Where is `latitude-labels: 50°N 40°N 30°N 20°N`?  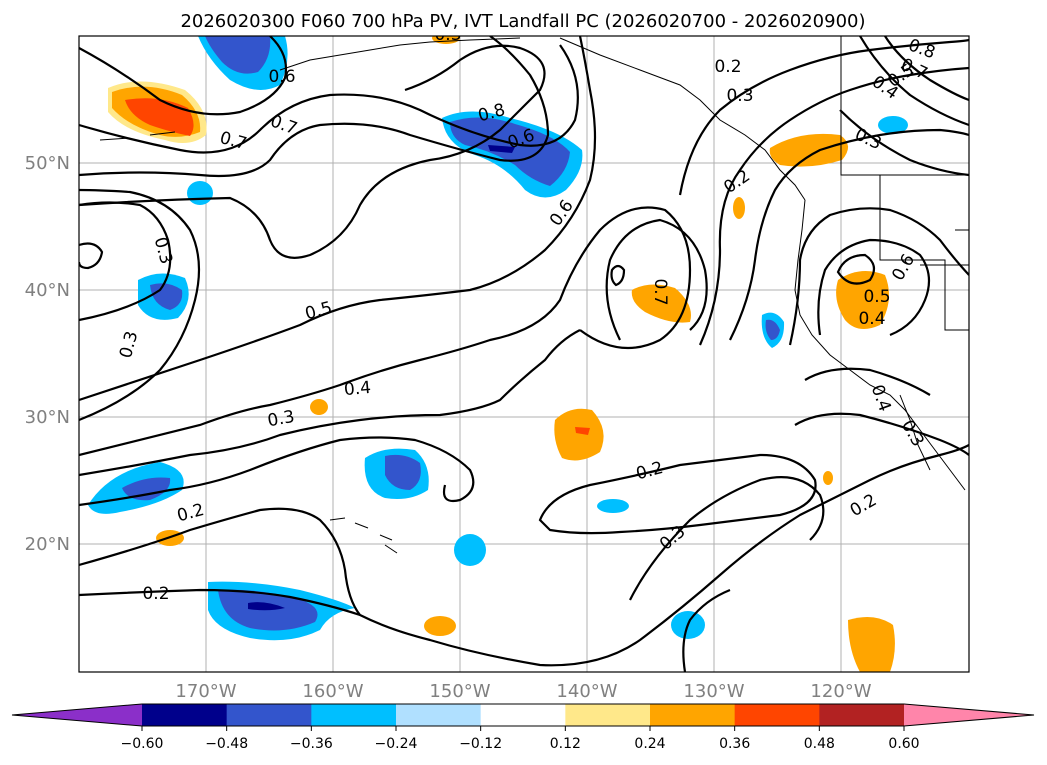
latitude-labels: 50°N 40°N 30°N 20°N is located at coordinates (47, 354).